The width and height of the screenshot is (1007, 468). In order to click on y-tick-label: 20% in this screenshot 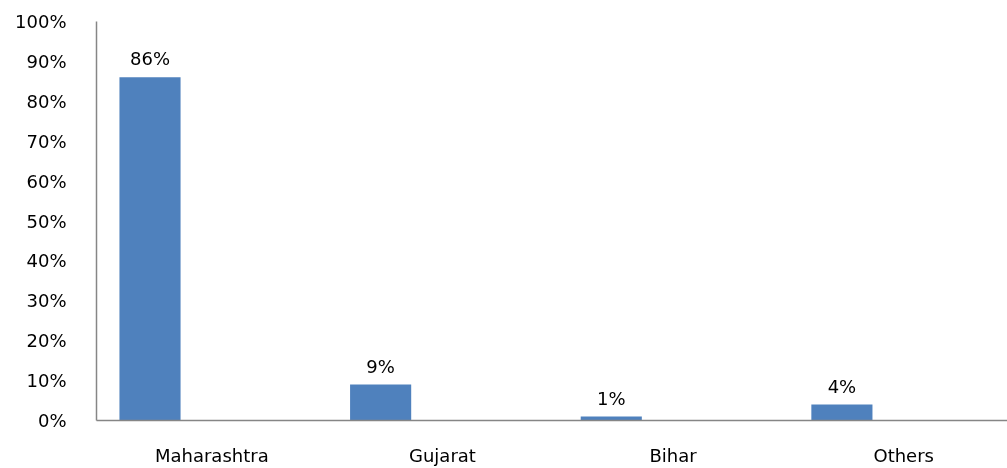, I will do `click(46, 341)`.